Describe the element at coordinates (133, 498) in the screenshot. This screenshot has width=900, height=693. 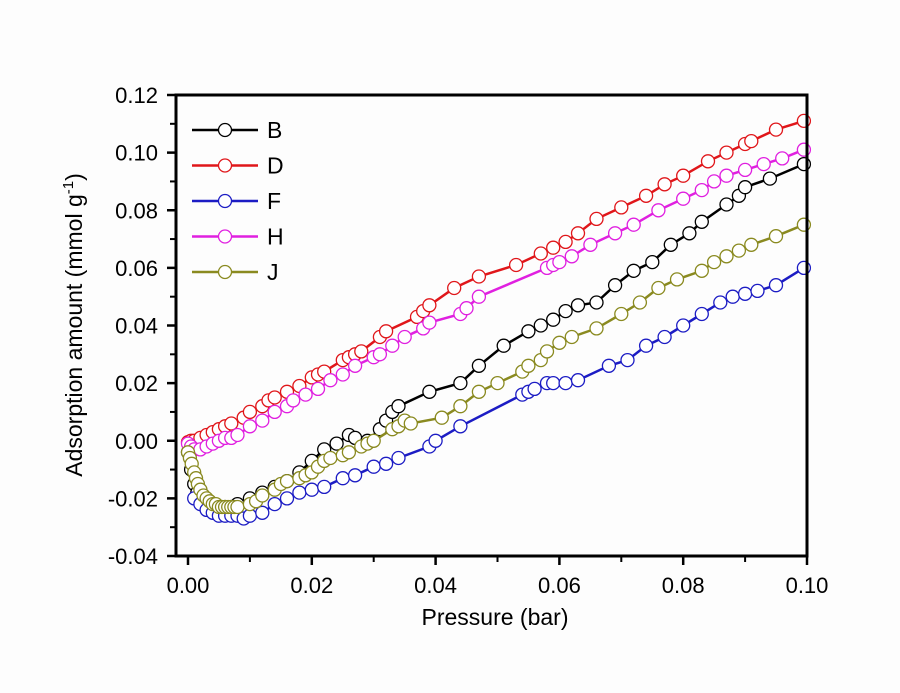
I see `y-tick-label: -0.02` at that location.